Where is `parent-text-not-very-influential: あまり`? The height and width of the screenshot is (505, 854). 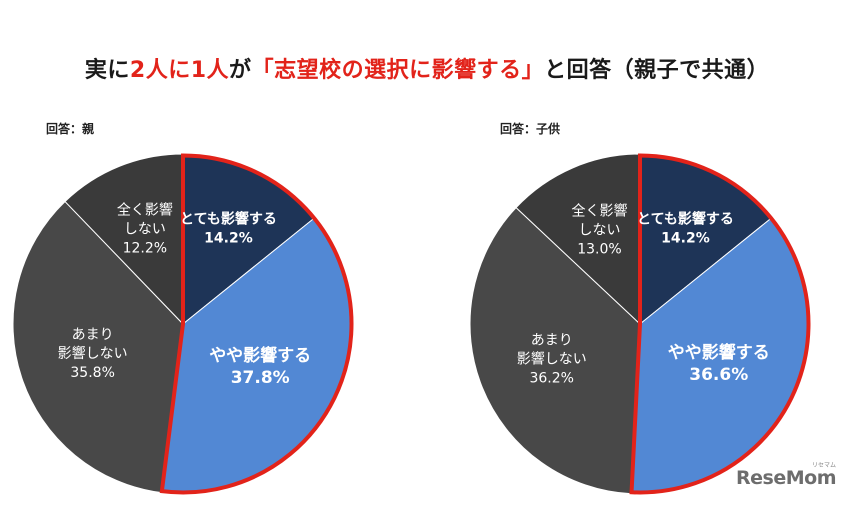
parent-text-not-very-influential: あまり is located at coordinates (93, 335).